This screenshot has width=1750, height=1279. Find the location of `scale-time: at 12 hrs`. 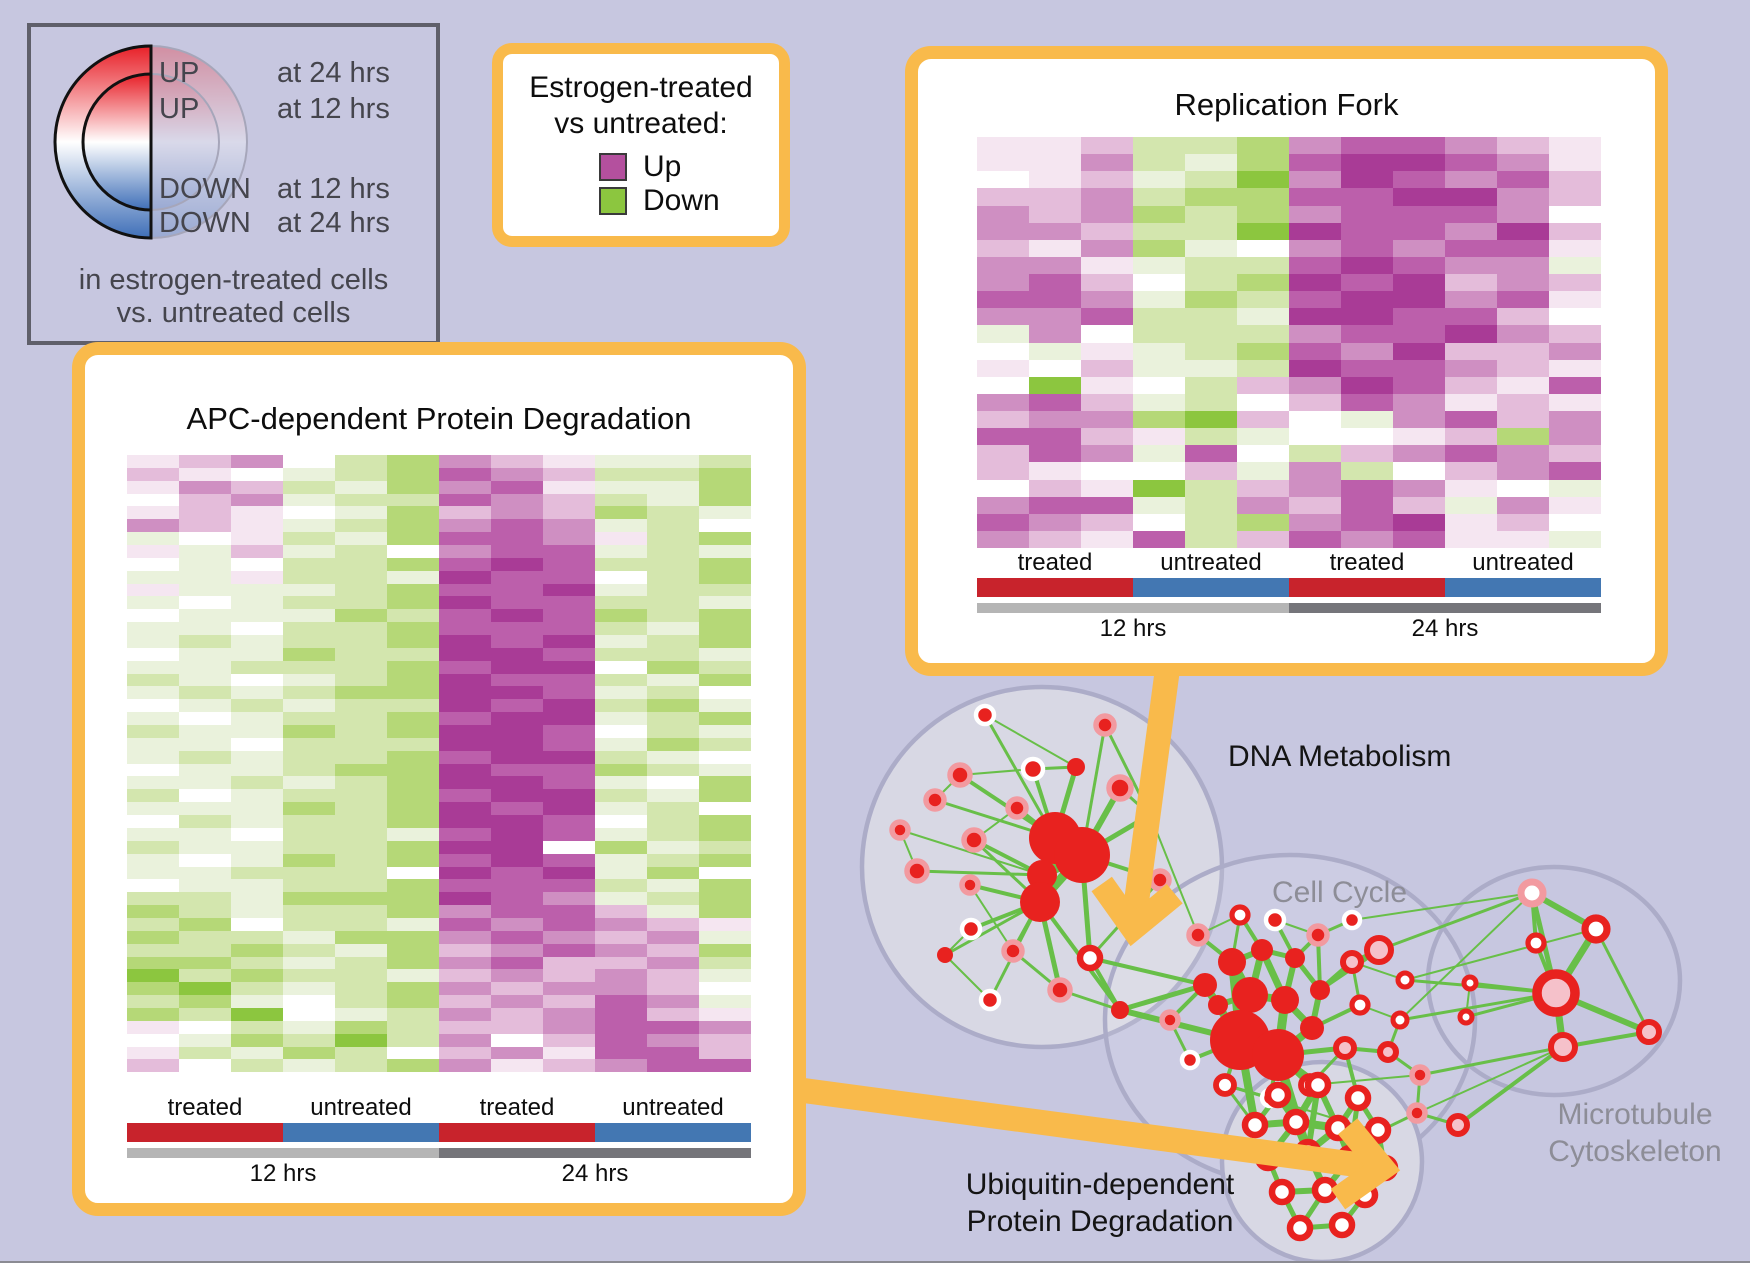

scale-time: at 12 hrs is located at coordinates (333, 109).